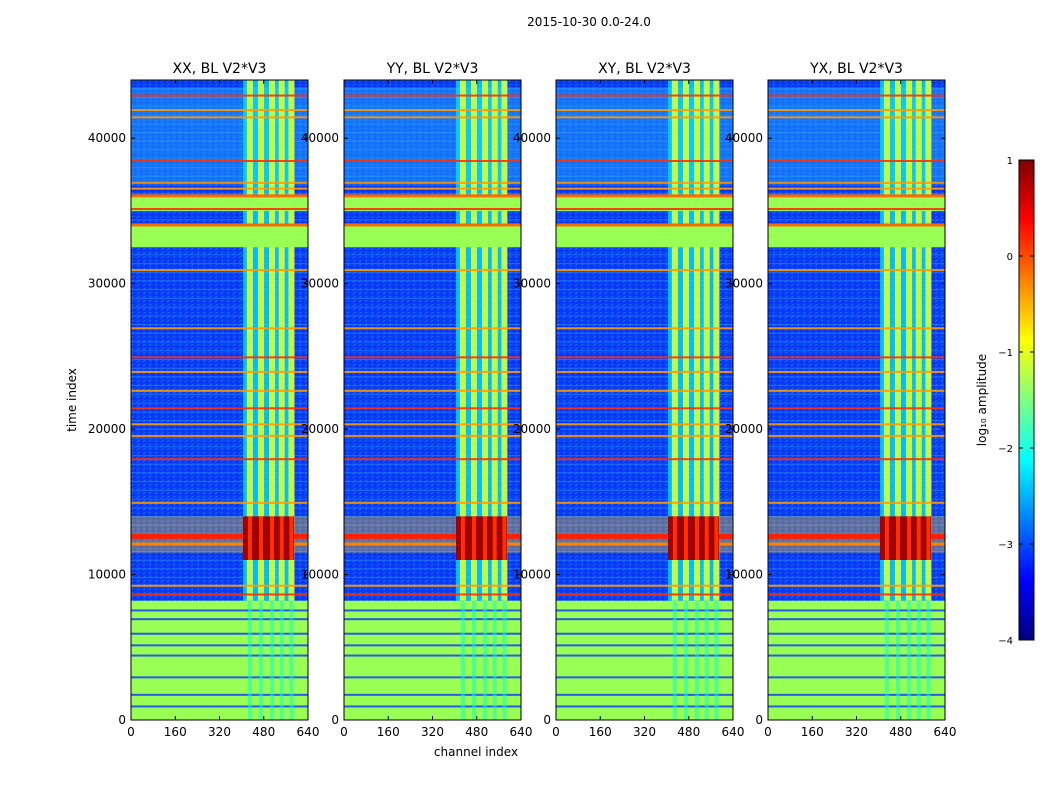 This screenshot has height=800, width=1050. What do you see at coordinates (1005, 449) in the screenshot?
I see `colorbar-tick-label: −2` at bounding box center [1005, 449].